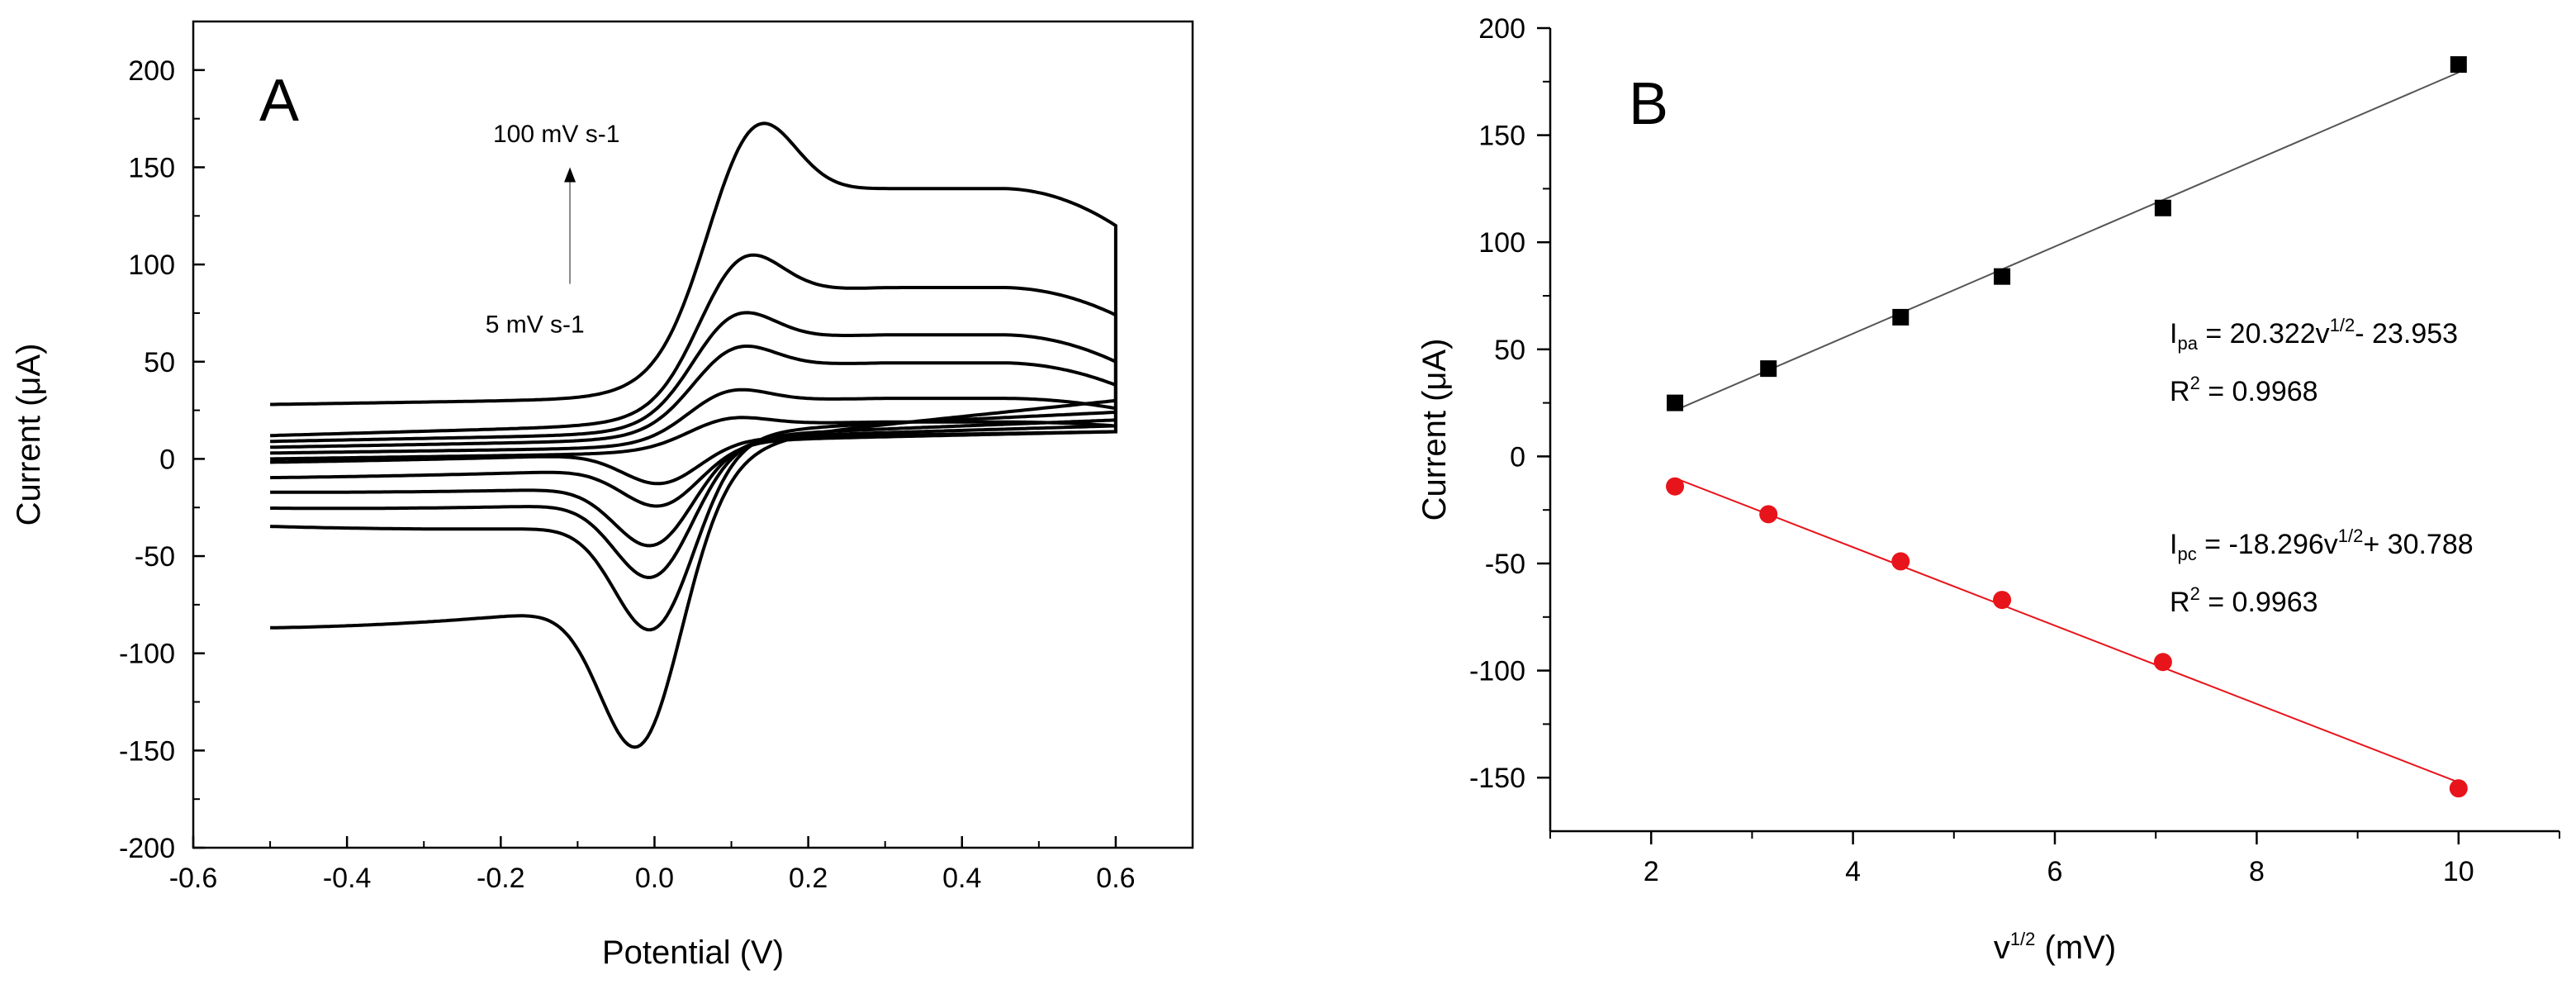 The image size is (2576, 989). What do you see at coordinates (1497, 671) in the screenshot?
I see `y-tick-label-b: -100` at bounding box center [1497, 671].